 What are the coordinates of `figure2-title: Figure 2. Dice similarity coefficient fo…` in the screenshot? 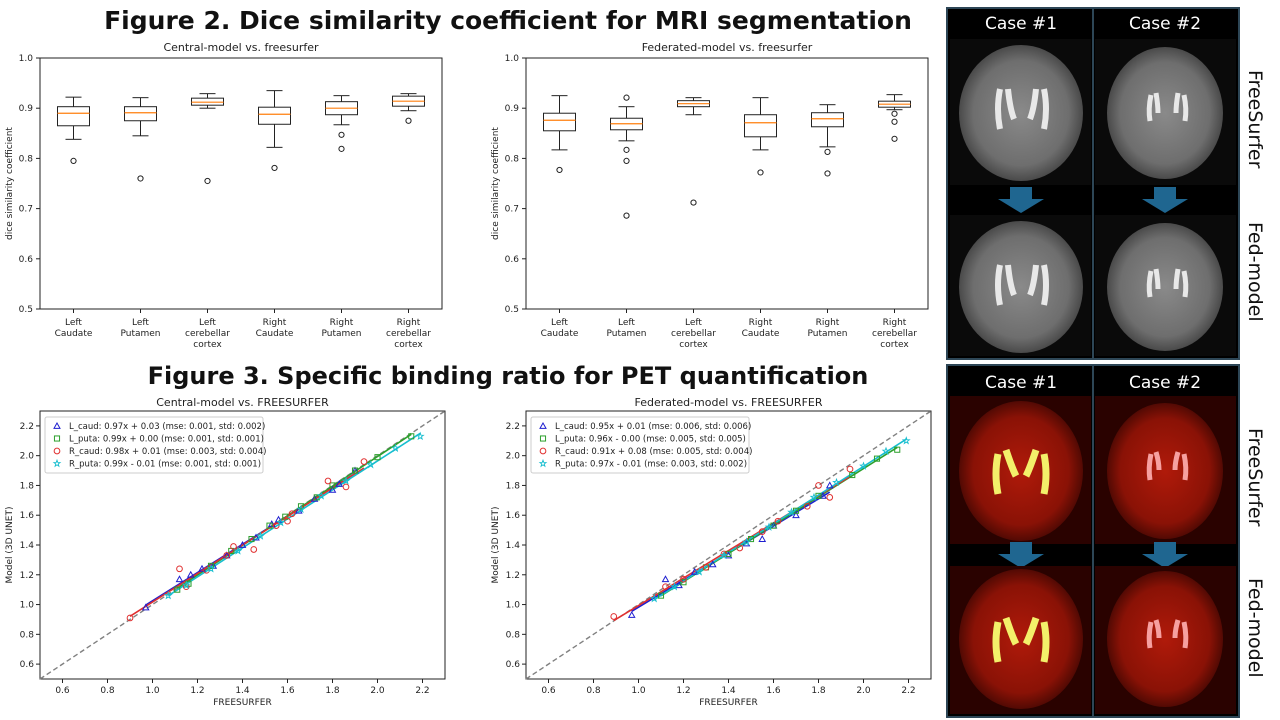 It's located at (508, 20).